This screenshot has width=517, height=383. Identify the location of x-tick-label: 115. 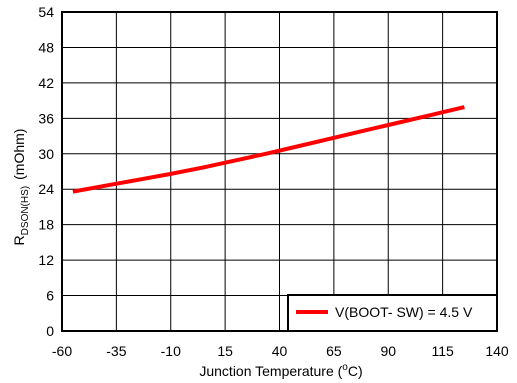
(442, 351).